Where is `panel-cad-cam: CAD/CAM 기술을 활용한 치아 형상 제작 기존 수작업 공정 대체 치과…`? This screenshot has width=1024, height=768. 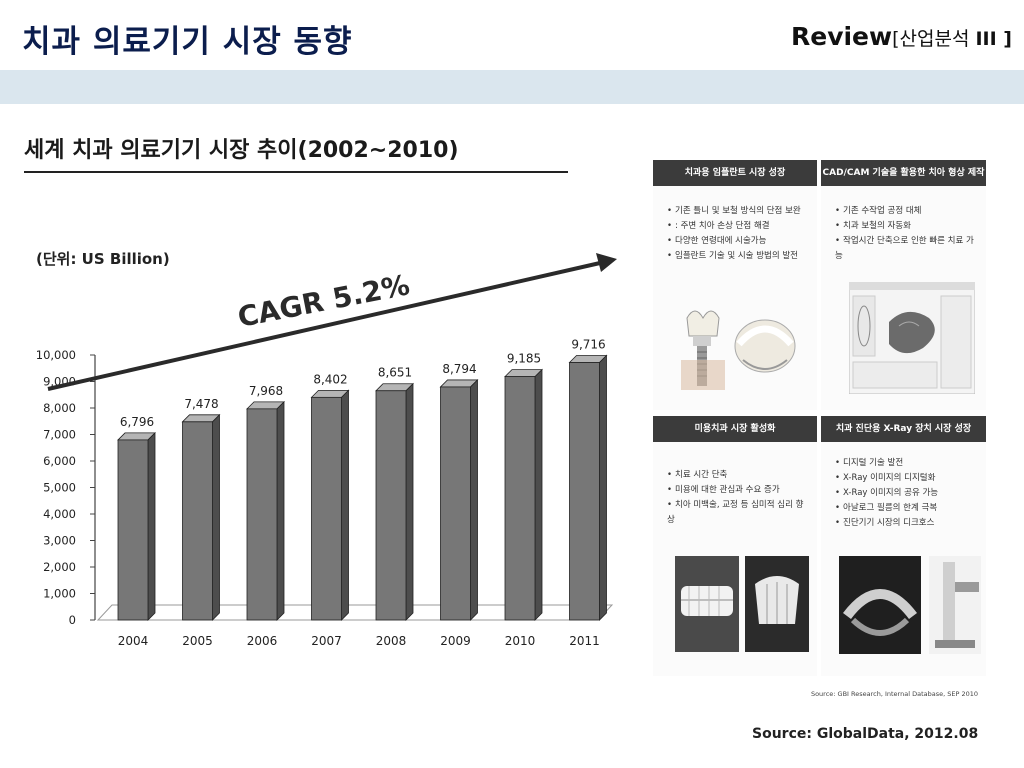
panel-cad-cam: CAD/CAM 기술을 활용한 치아 형상 제작 기존 수작업 공정 대체 치과… is located at coordinates (903, 285).